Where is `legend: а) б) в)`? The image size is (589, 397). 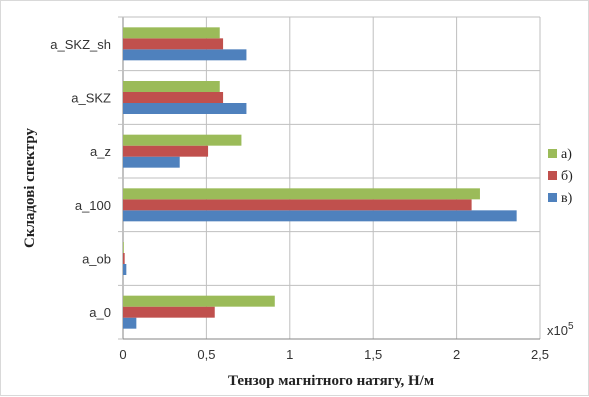 legend: а) б) в) is located at coordinates (560, 176).